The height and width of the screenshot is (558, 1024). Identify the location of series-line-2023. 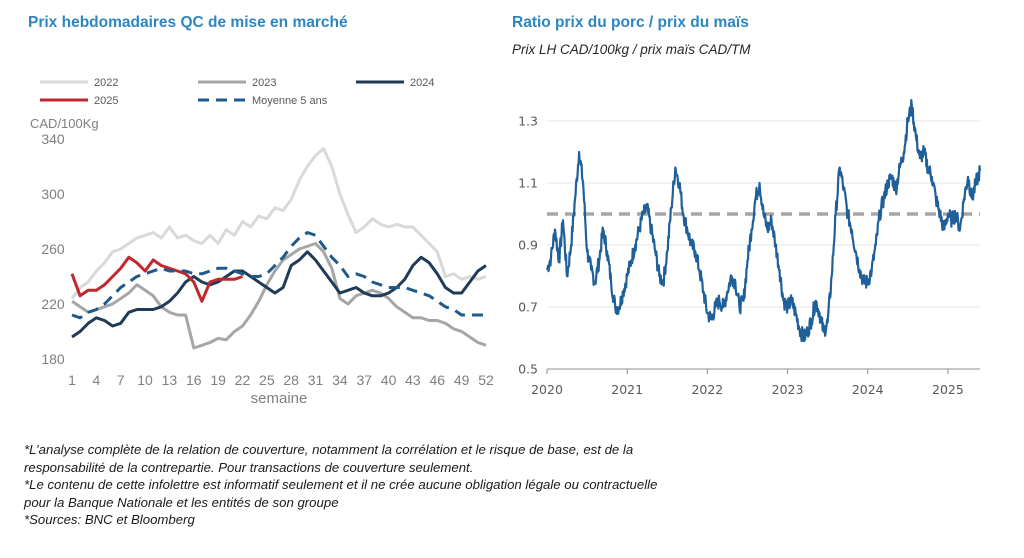
(279, 296).